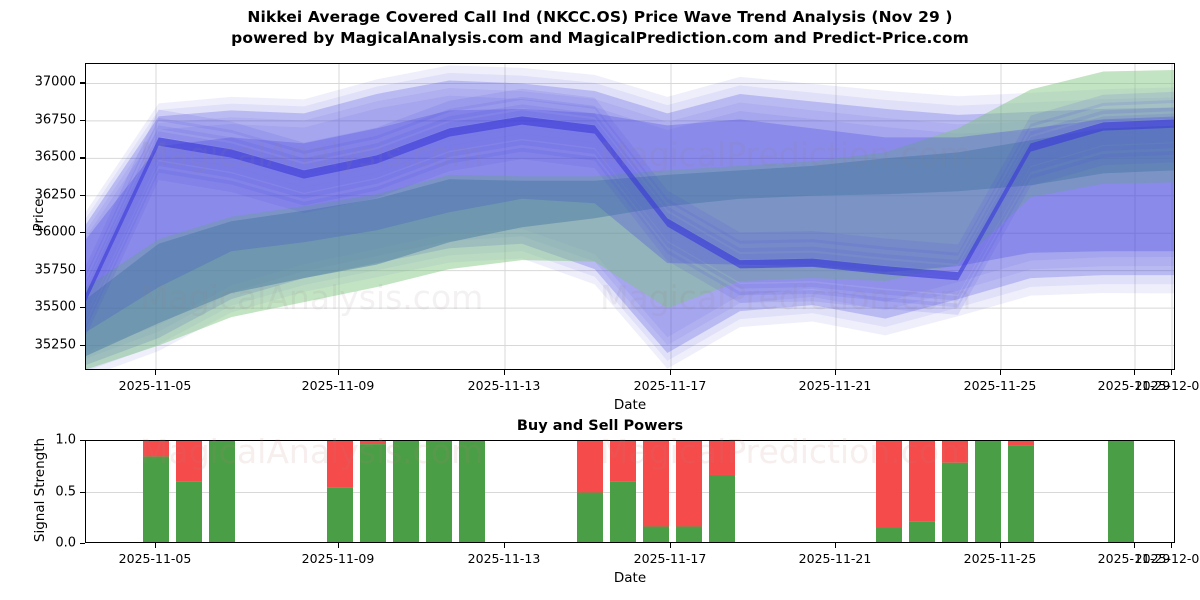 Image resolution: width=1200 pixels, height=600 pixels. Describe the element at coordinates (55, 345) in the screenshot. I see `price-y-tick-label: 35250` at that location.